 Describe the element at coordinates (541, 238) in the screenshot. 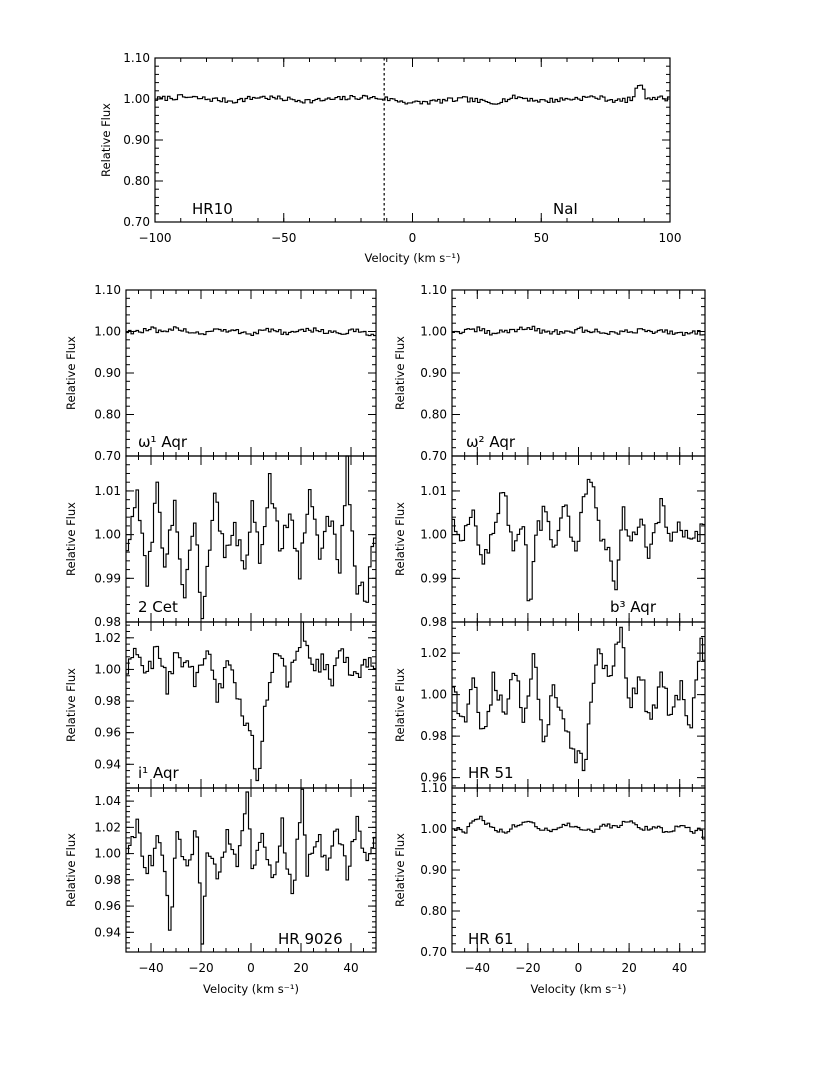

I see `x-tick-label: 50` at that location.